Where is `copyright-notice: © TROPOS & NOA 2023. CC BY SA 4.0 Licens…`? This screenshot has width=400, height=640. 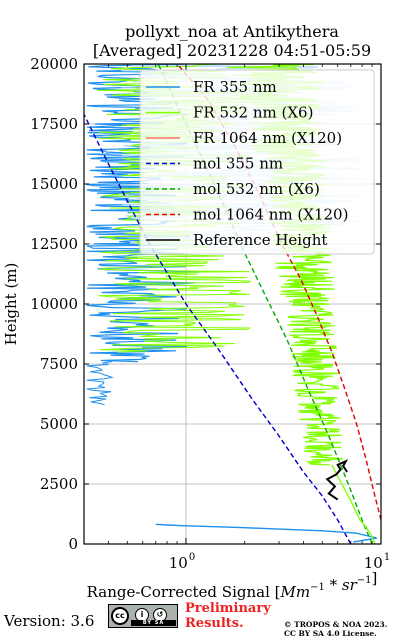 copyright-notice: © TROPOS & NOA 2023. CC BY SA 4.0 Licens… is located at coordinates (335, 629).